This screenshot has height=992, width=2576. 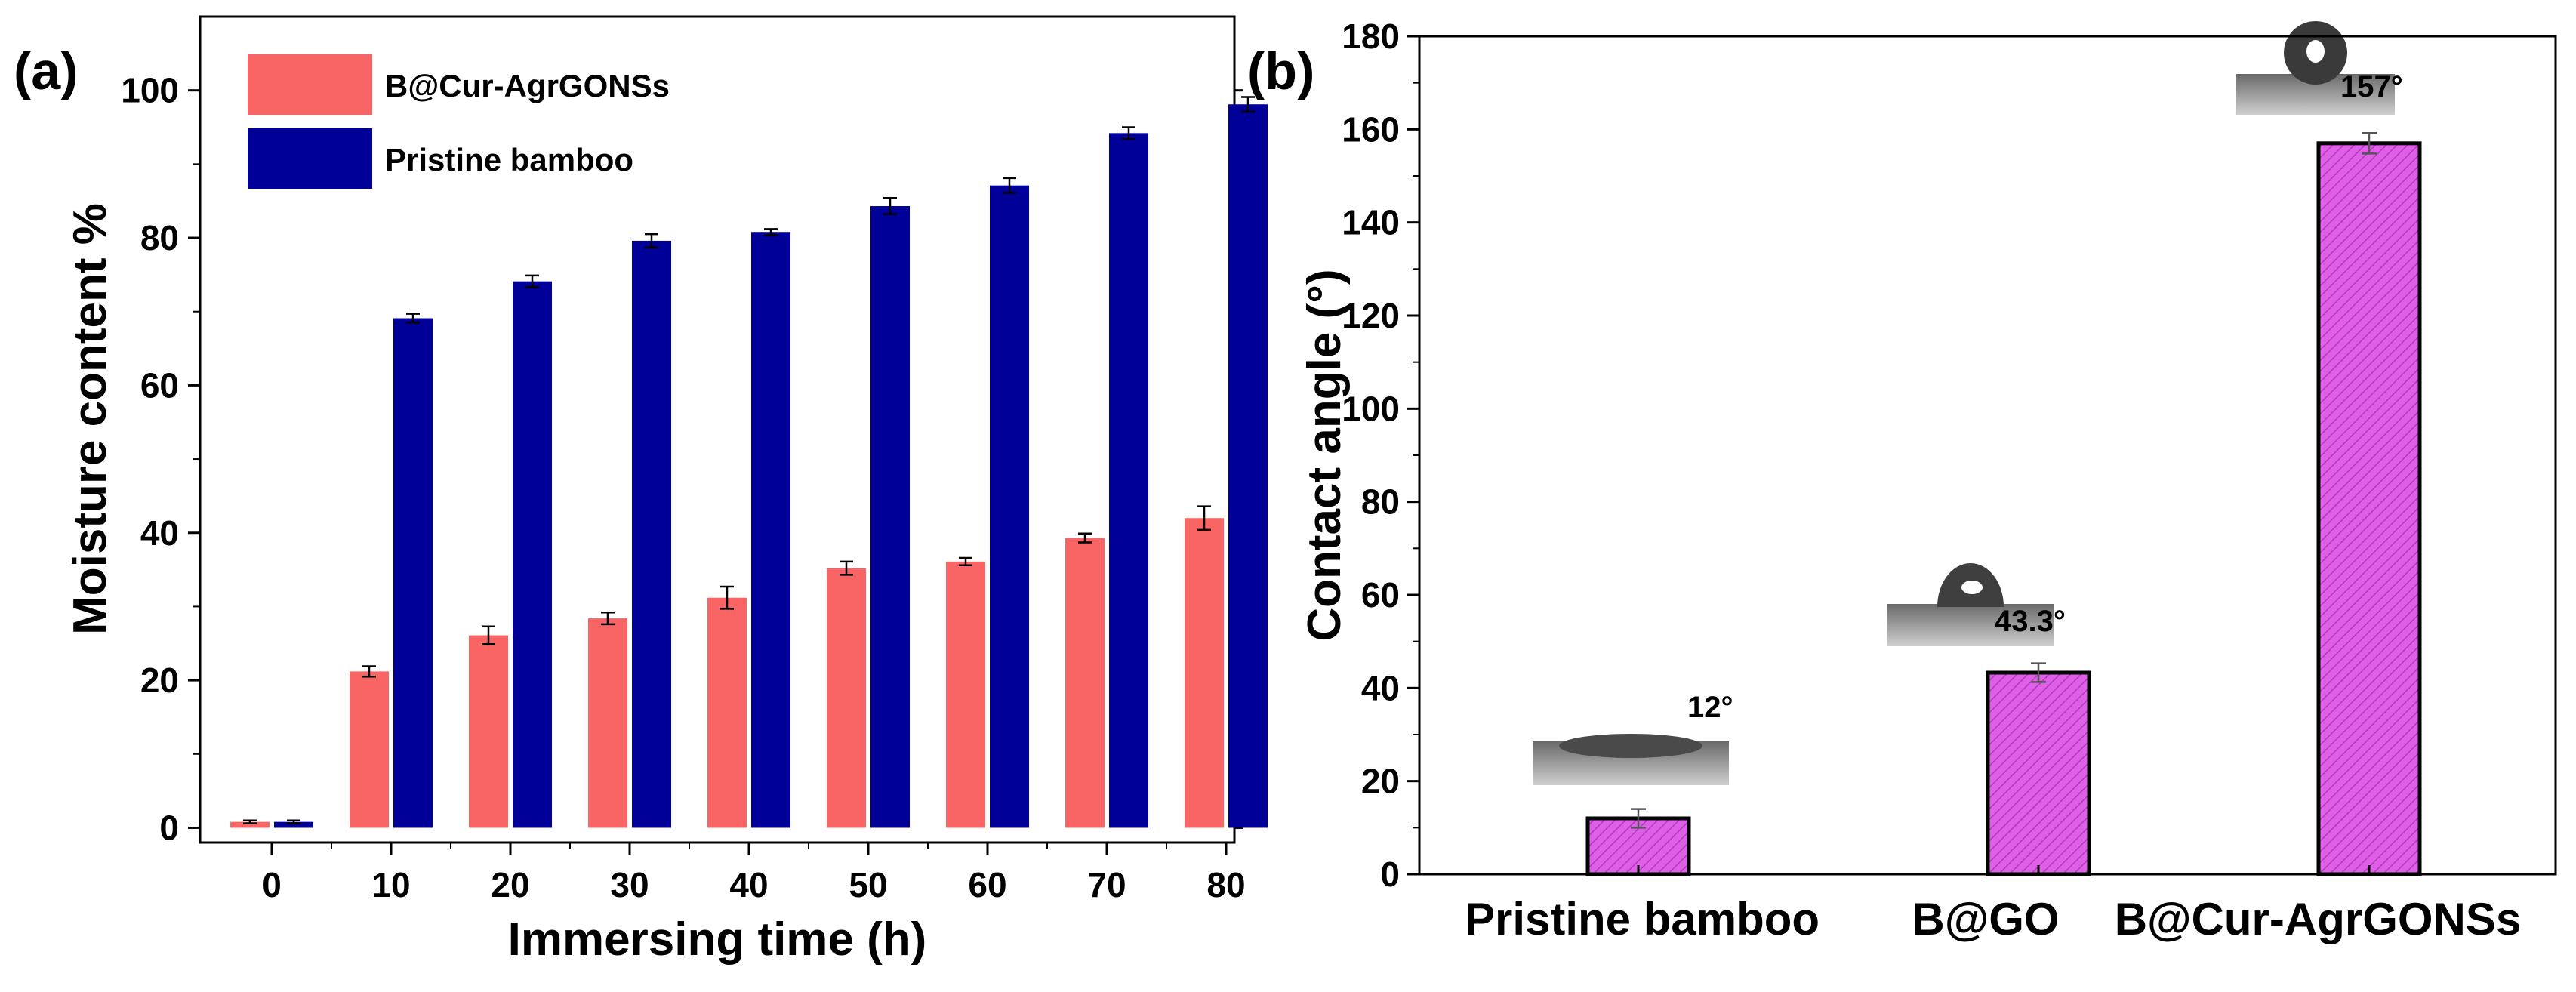 I want to click on y-tick-label-b: 100, so click(x=1371, y=408).